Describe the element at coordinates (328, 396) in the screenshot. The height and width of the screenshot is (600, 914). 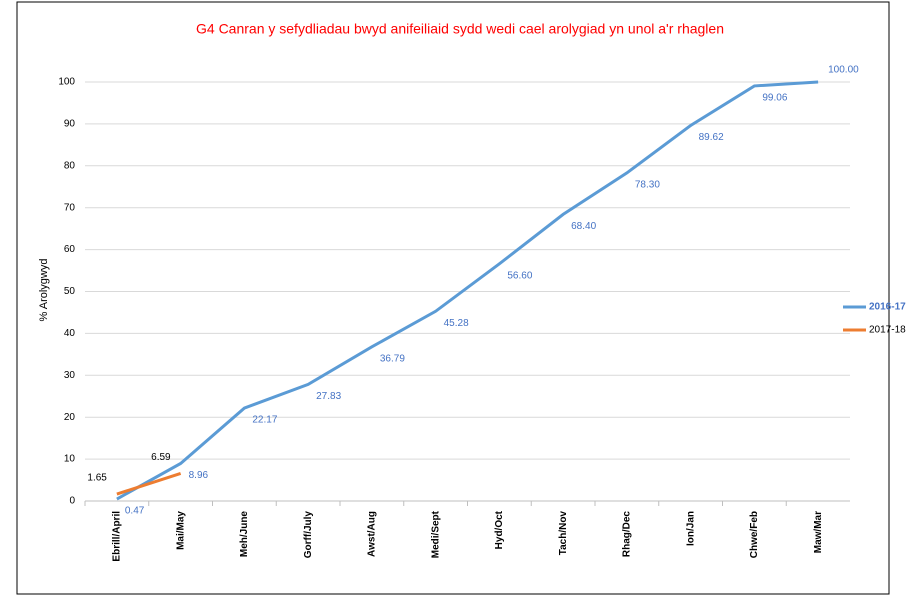
I see `data-label: 27.83` at that location.